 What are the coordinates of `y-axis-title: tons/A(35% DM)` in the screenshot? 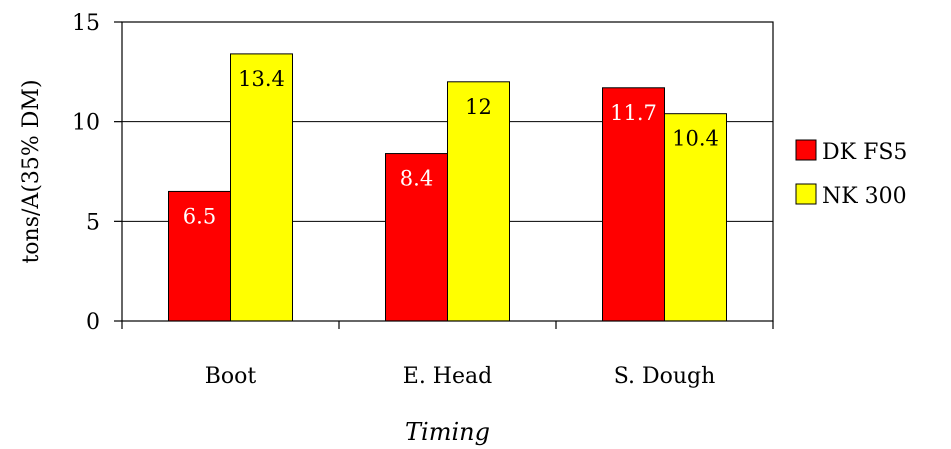 It's located at (31, 171).